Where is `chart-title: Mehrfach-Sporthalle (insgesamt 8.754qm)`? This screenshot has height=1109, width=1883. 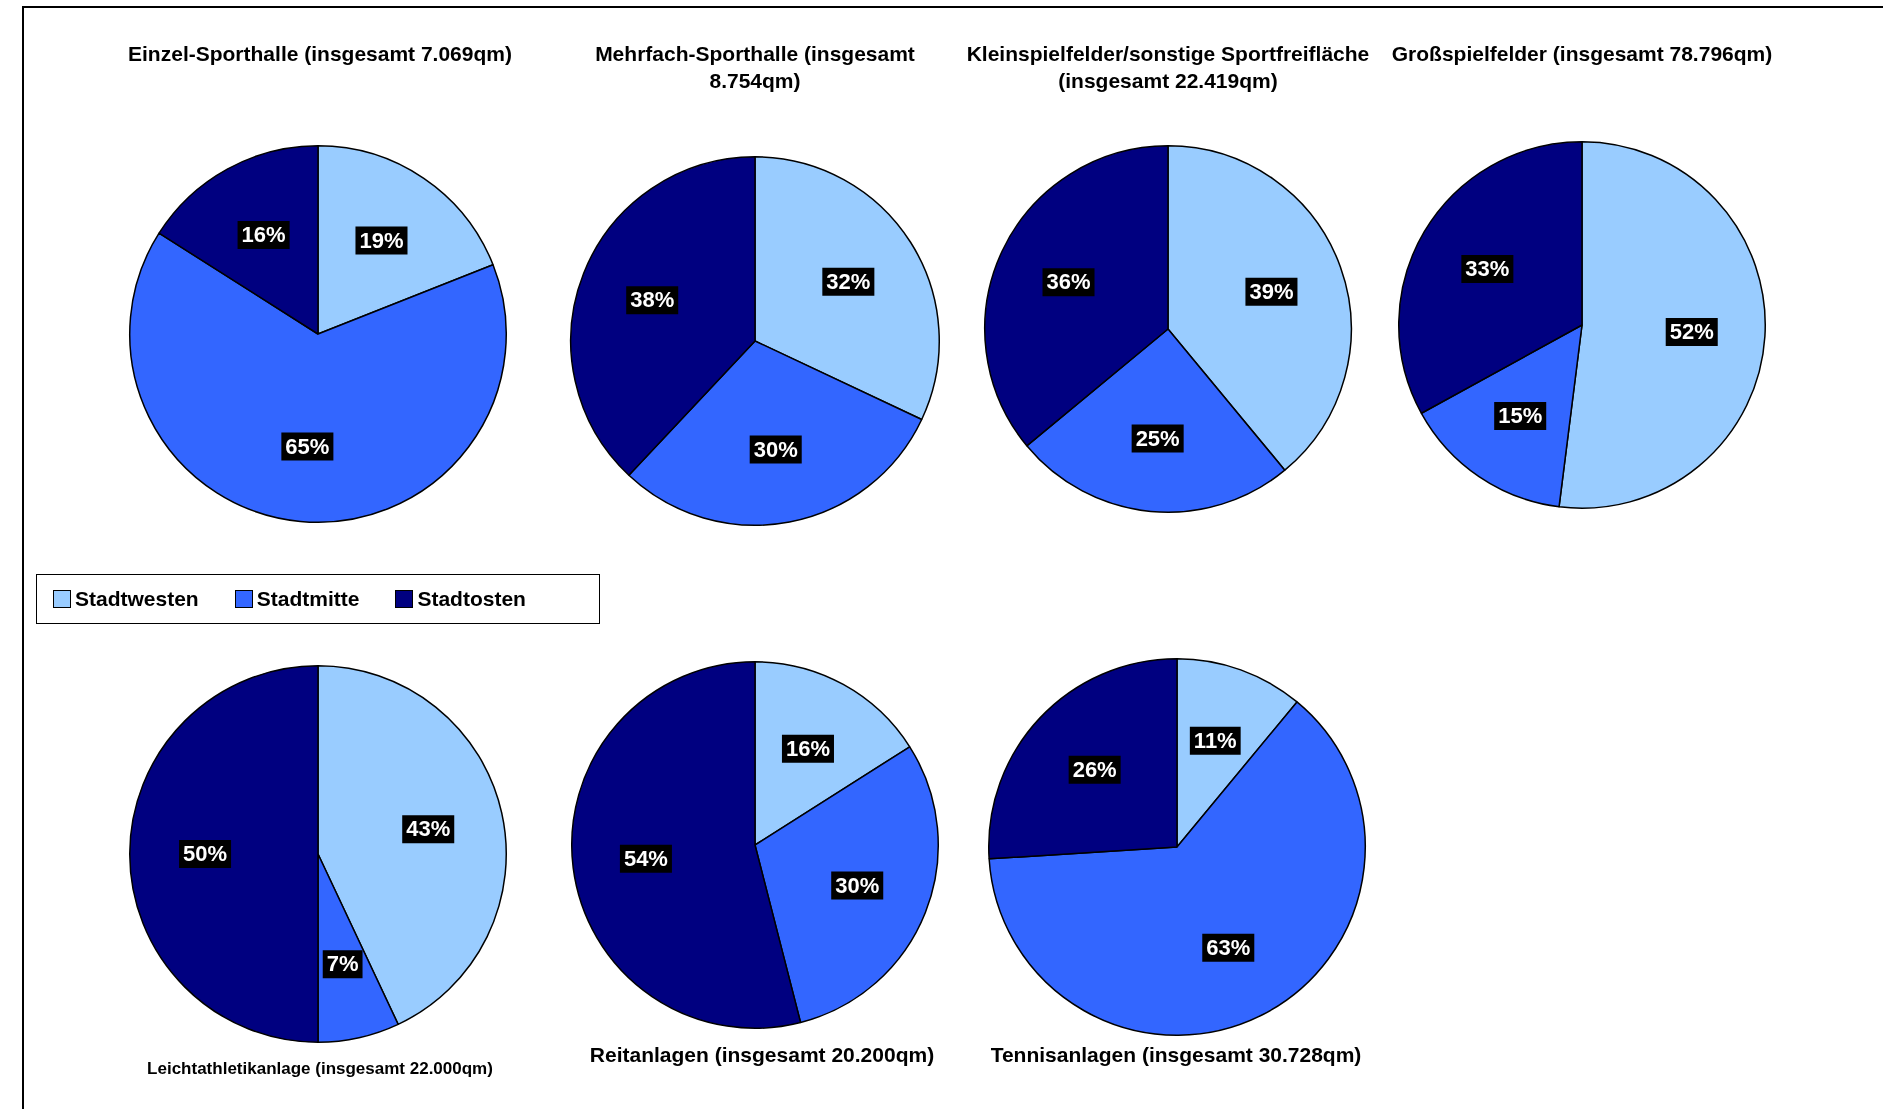
chart-title: Mehrfach-Sporthalle (insgesamt 8.754qm) is located at coordinates (755, 68).